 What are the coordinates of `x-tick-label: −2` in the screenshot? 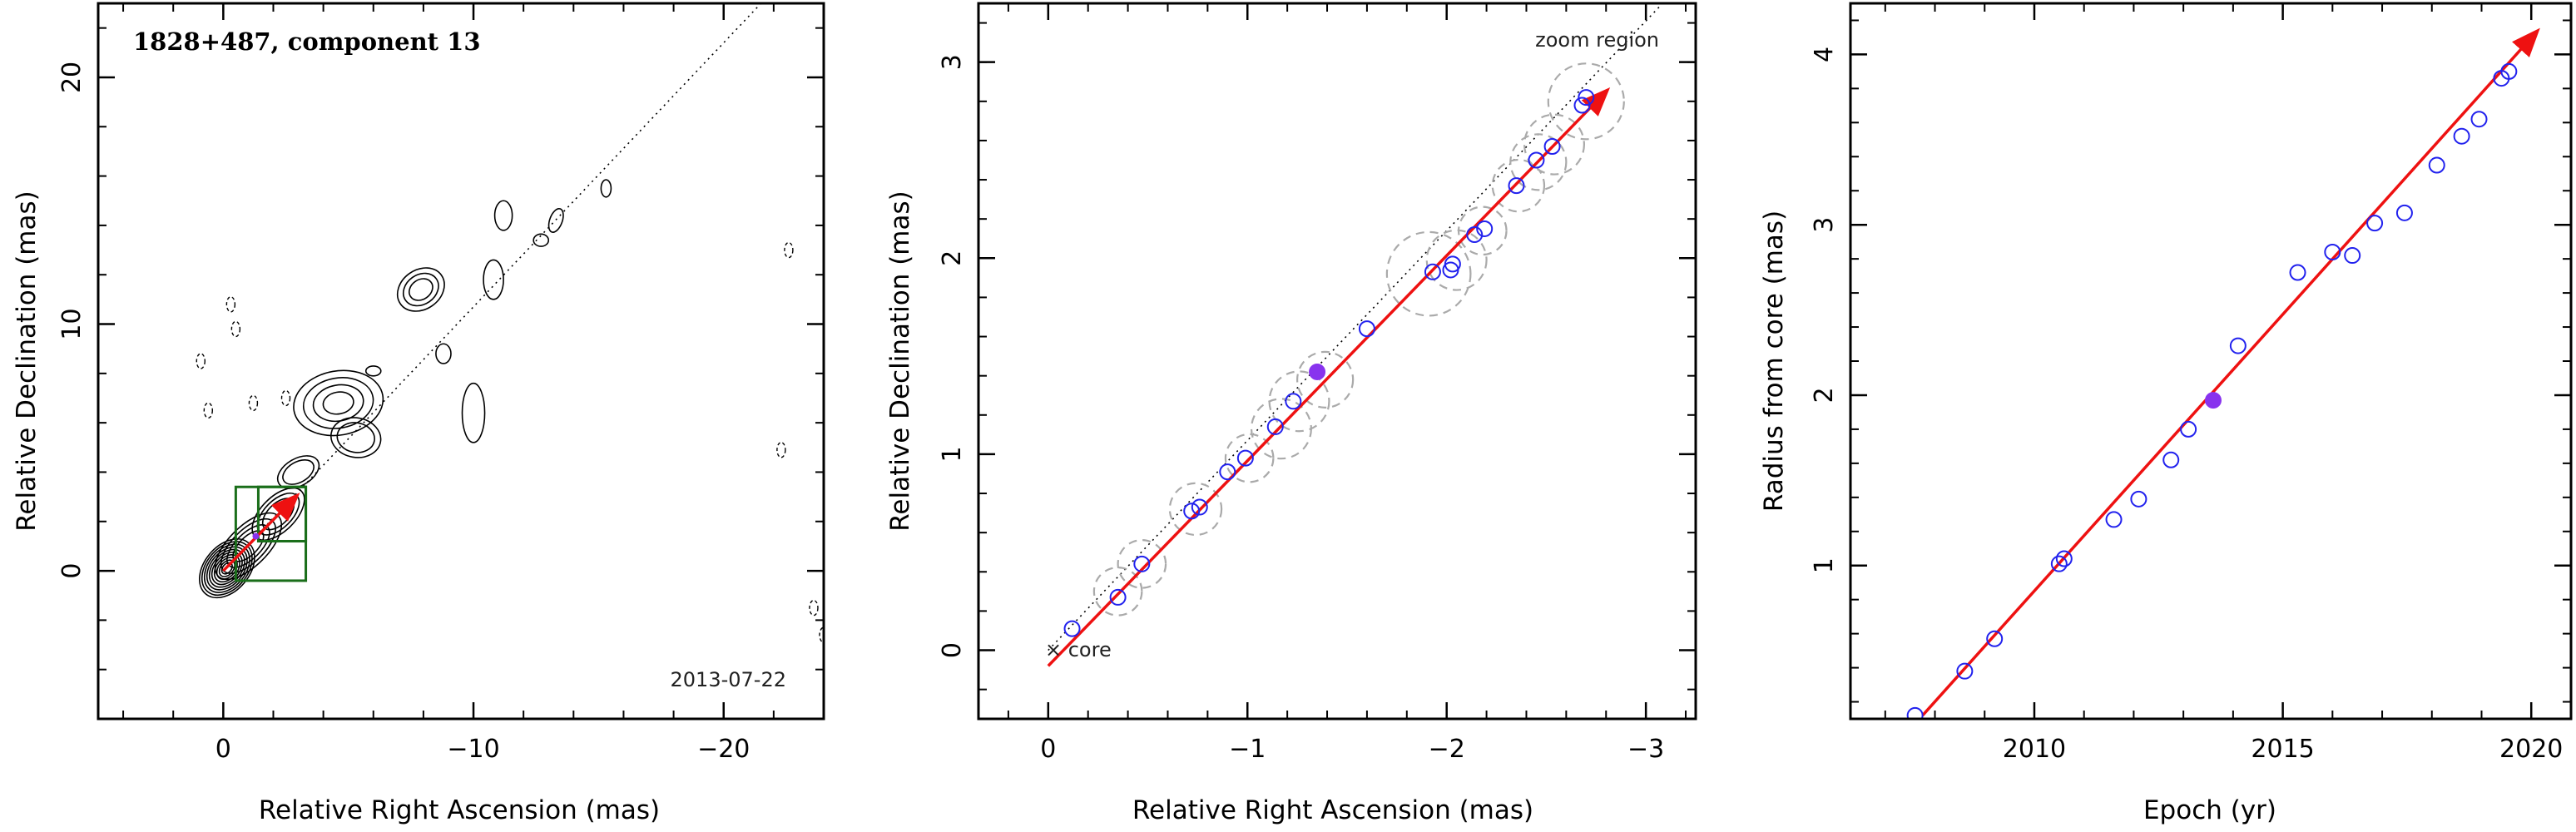 It's located at (1447, 749).